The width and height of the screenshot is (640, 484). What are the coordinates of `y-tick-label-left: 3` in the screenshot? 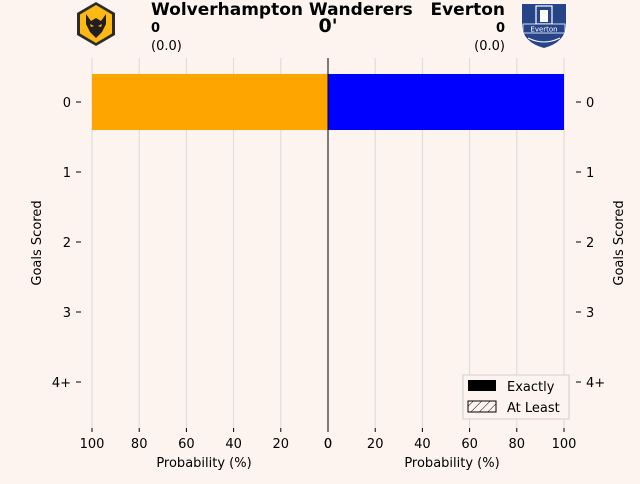 It's located at (67, 313).